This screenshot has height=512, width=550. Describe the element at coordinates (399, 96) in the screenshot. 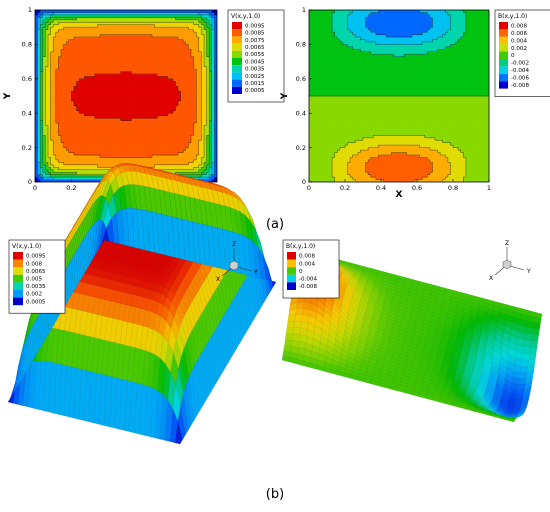

I see `b-contour-fill` at that location.